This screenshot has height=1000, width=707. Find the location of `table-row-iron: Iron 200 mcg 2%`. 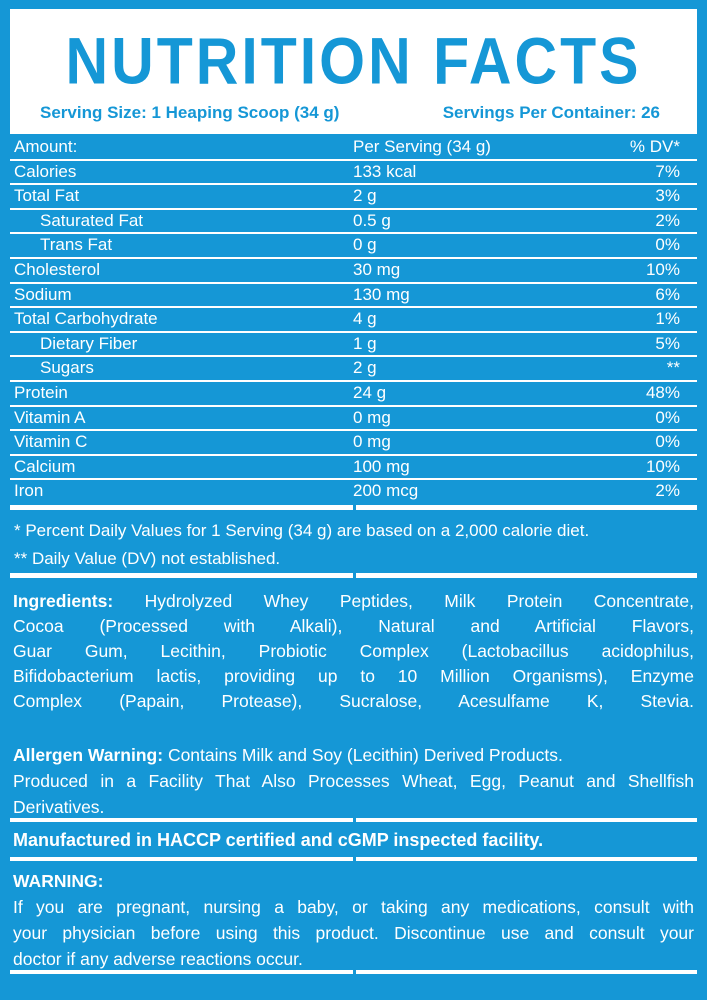

table-row-iron: Iron 200 mcg 2% is located at coordinates (353, 491).